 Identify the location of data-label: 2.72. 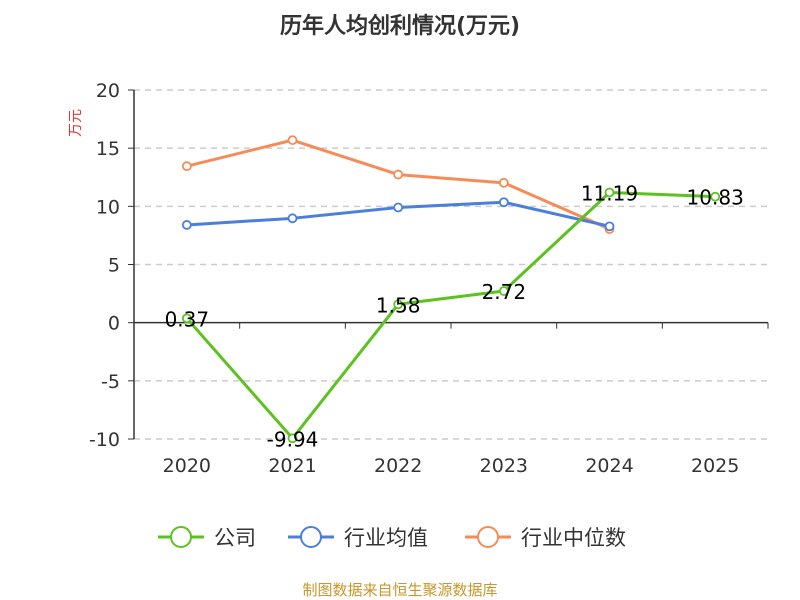
(504, 292).